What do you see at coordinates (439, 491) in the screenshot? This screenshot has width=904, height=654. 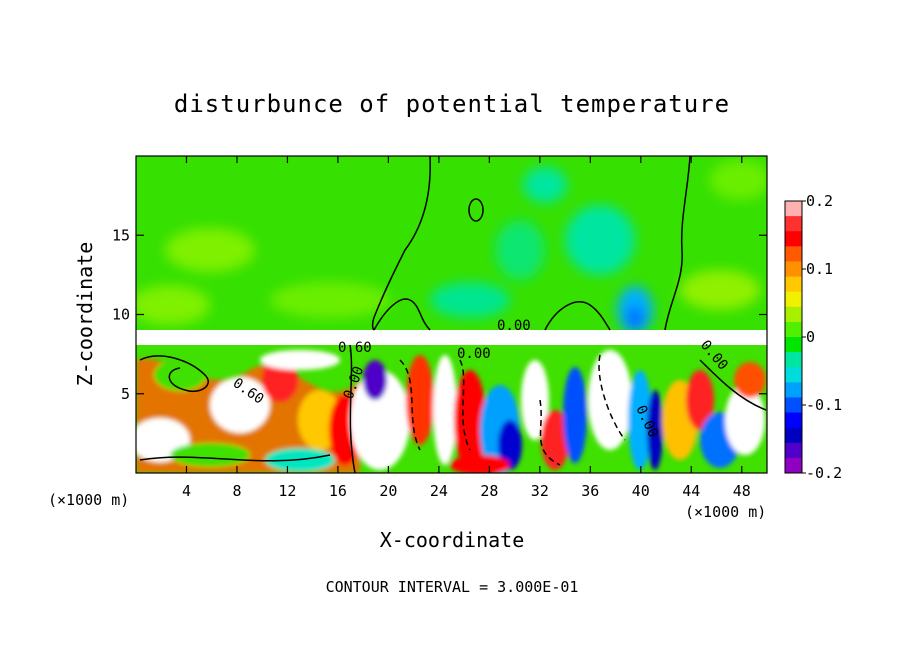 I see `x-tick-label: 24` at bounding box center [439, 491].